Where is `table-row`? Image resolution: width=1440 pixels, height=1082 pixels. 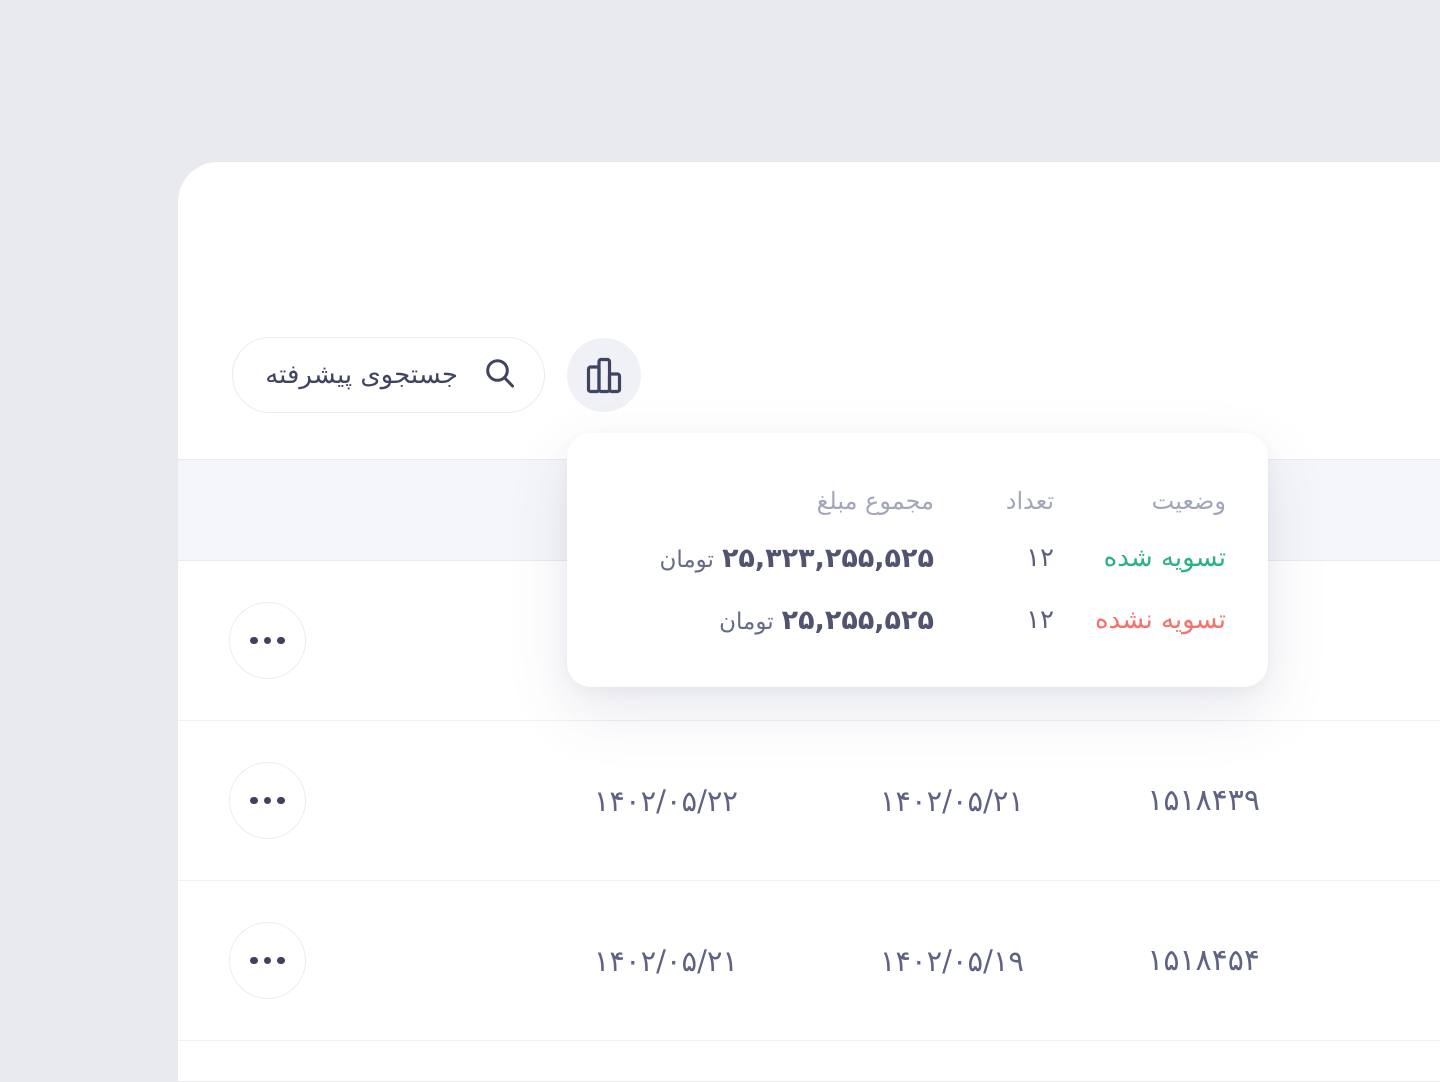
table-row is located at coordinates (809, 641).